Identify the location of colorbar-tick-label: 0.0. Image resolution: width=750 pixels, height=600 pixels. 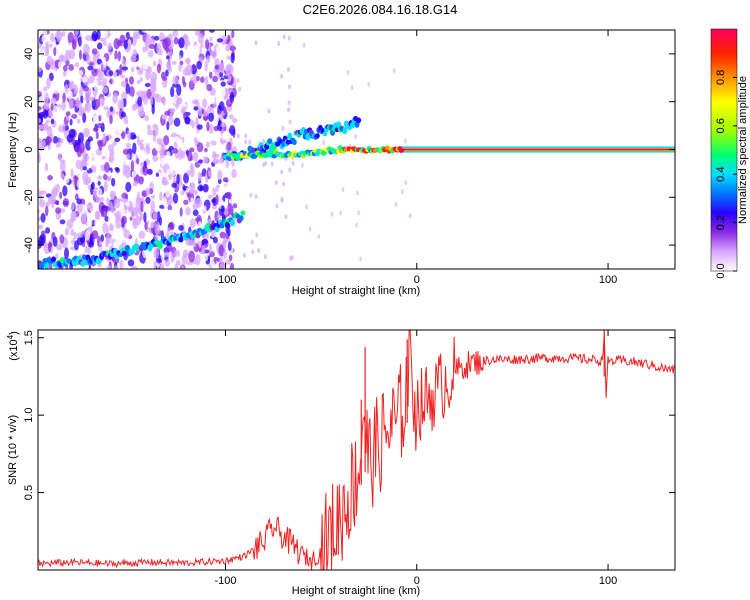
(721, 270).